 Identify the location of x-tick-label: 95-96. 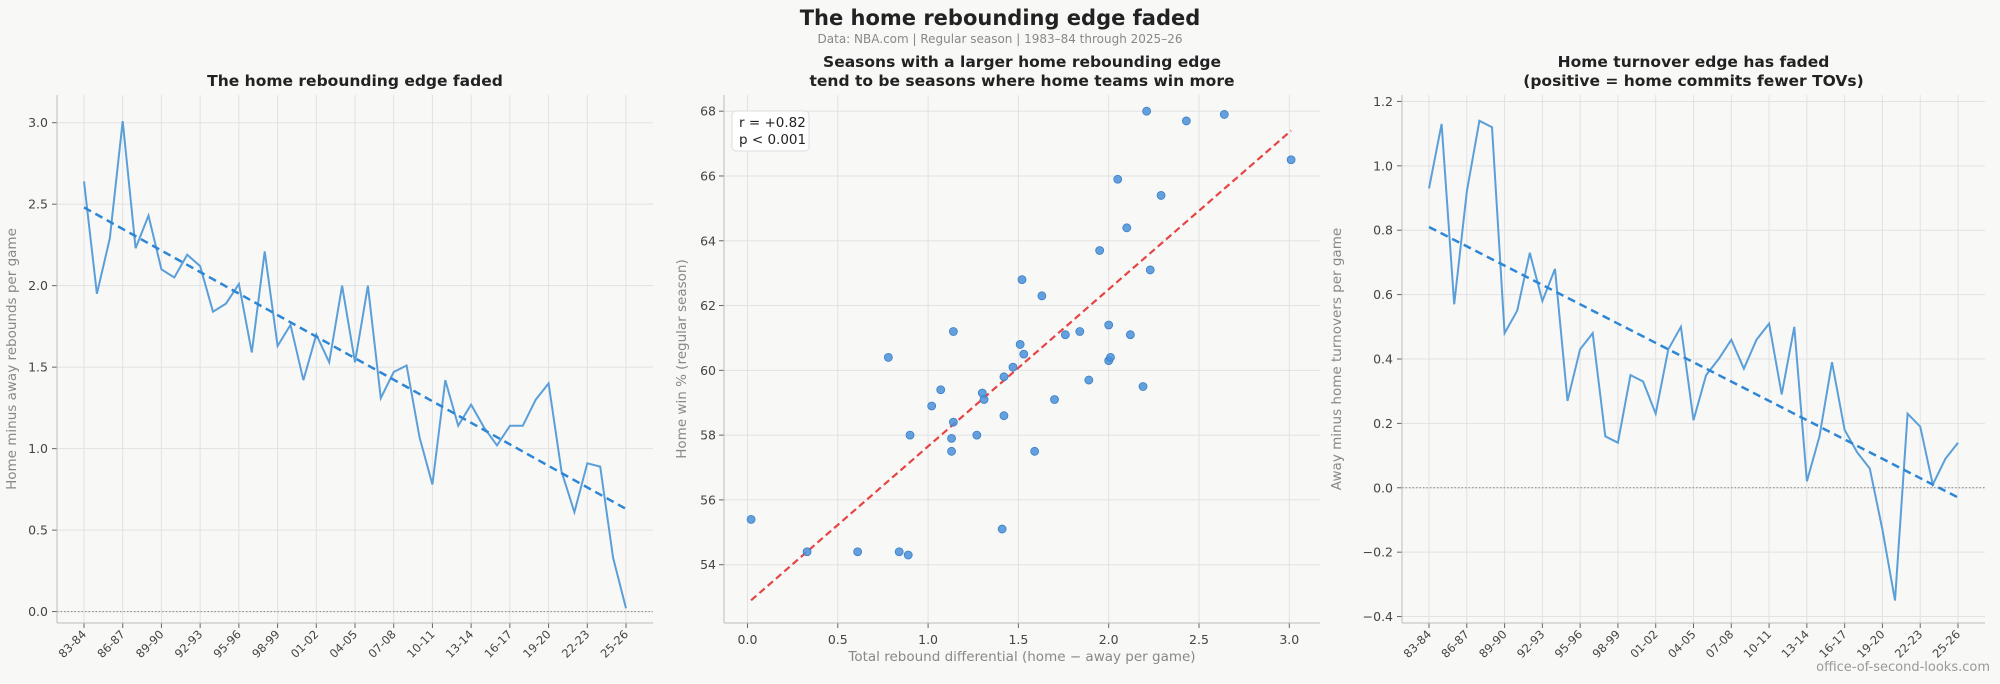
(227, 644).